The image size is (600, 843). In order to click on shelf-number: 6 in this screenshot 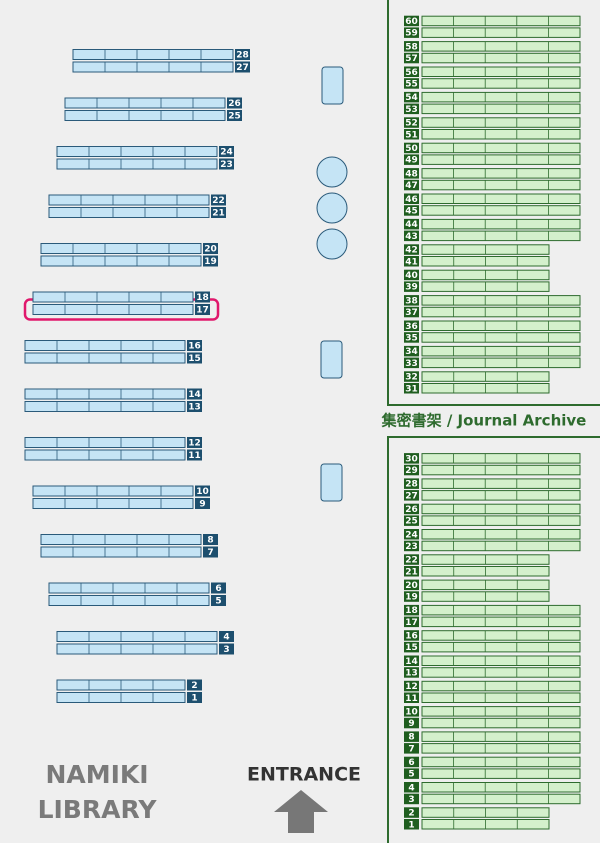, I will do `click(411, 763)`.